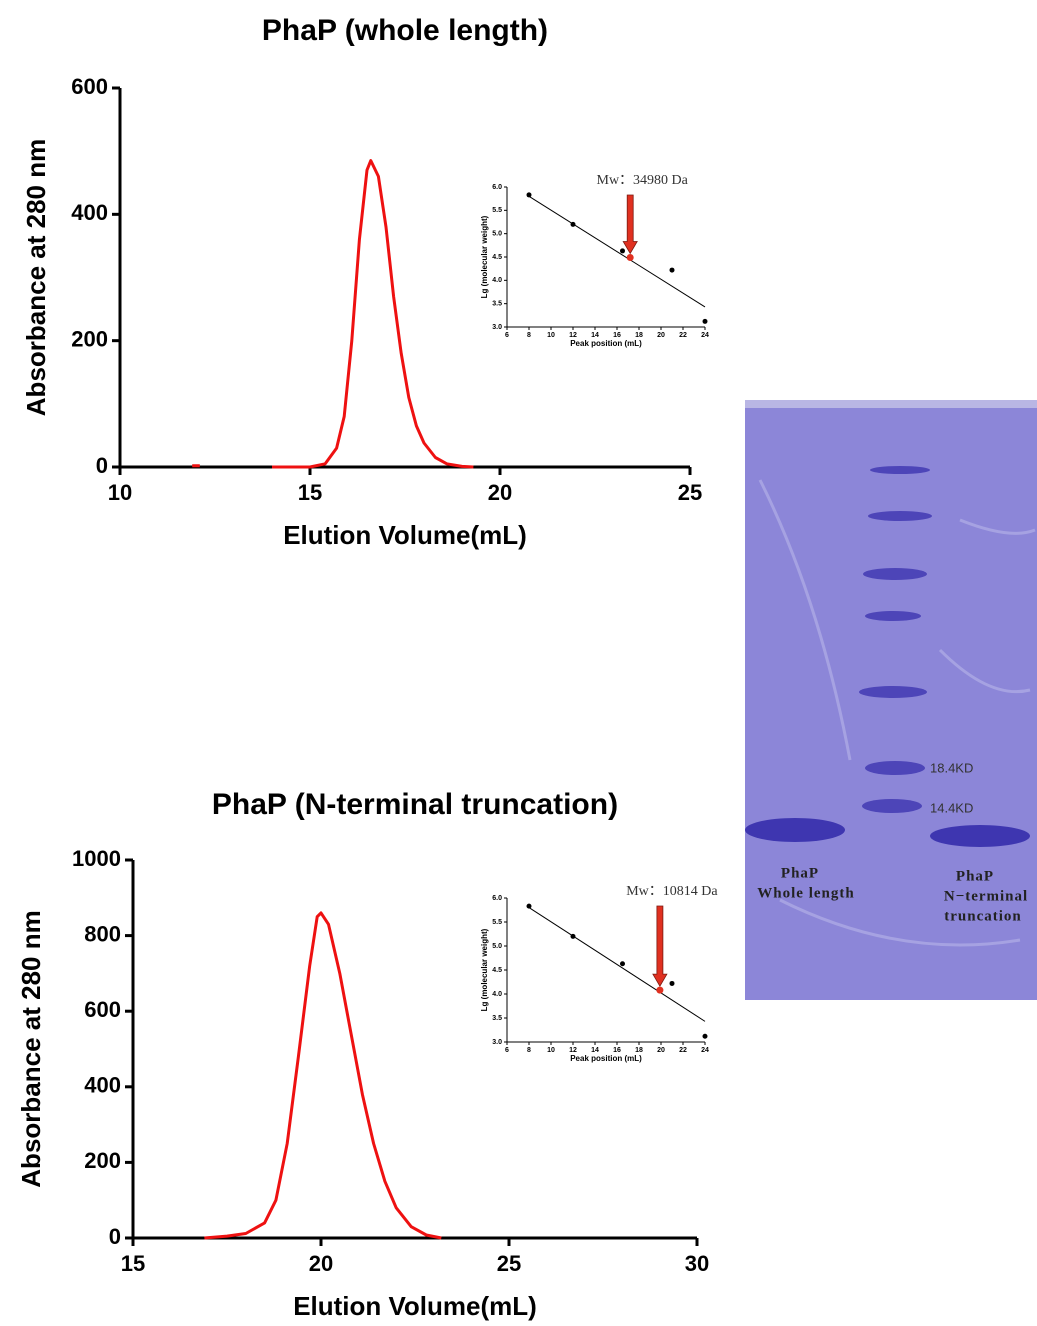  I want to click on y-tick-label: 4.0, so click(497, 994).